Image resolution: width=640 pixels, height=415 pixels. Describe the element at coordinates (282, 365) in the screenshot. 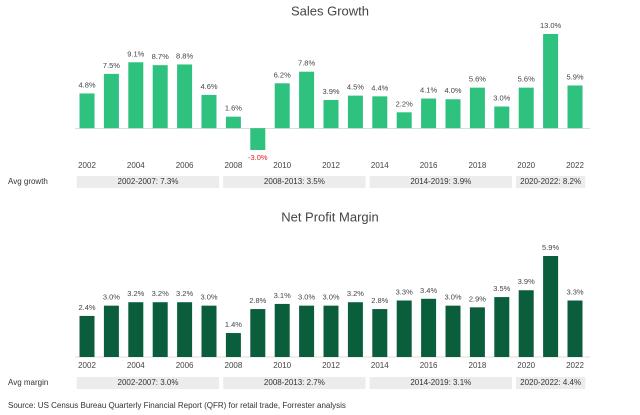

I see `x-tick-label: 2010` at that location.